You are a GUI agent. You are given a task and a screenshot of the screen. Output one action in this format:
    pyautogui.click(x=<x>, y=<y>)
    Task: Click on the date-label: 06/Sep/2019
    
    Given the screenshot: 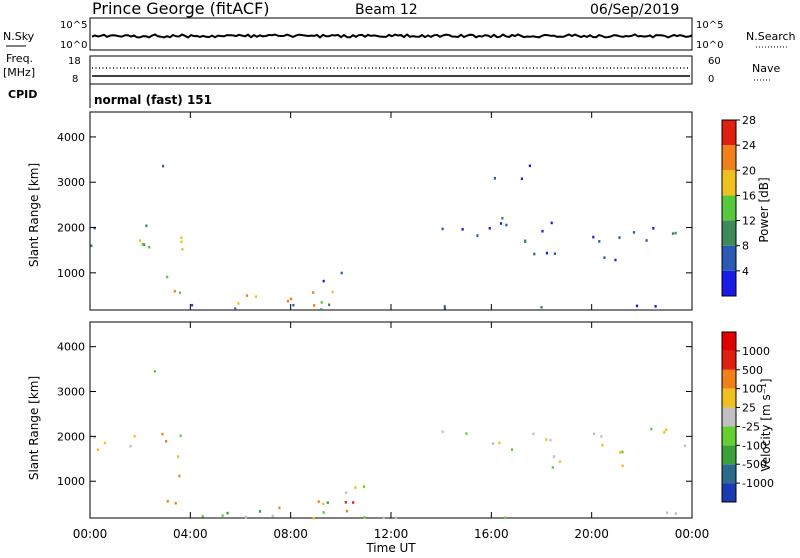 What is the action you would take?
    pyautogui.click(x=634, y=10)
    